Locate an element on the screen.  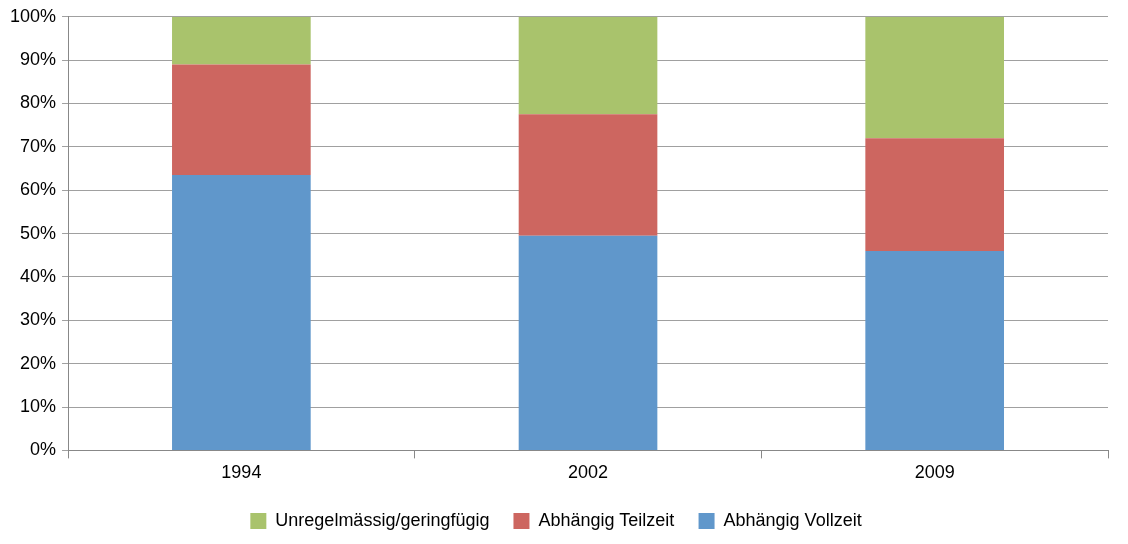
y-tick-label: 80% is located at coordinates (38, 102).